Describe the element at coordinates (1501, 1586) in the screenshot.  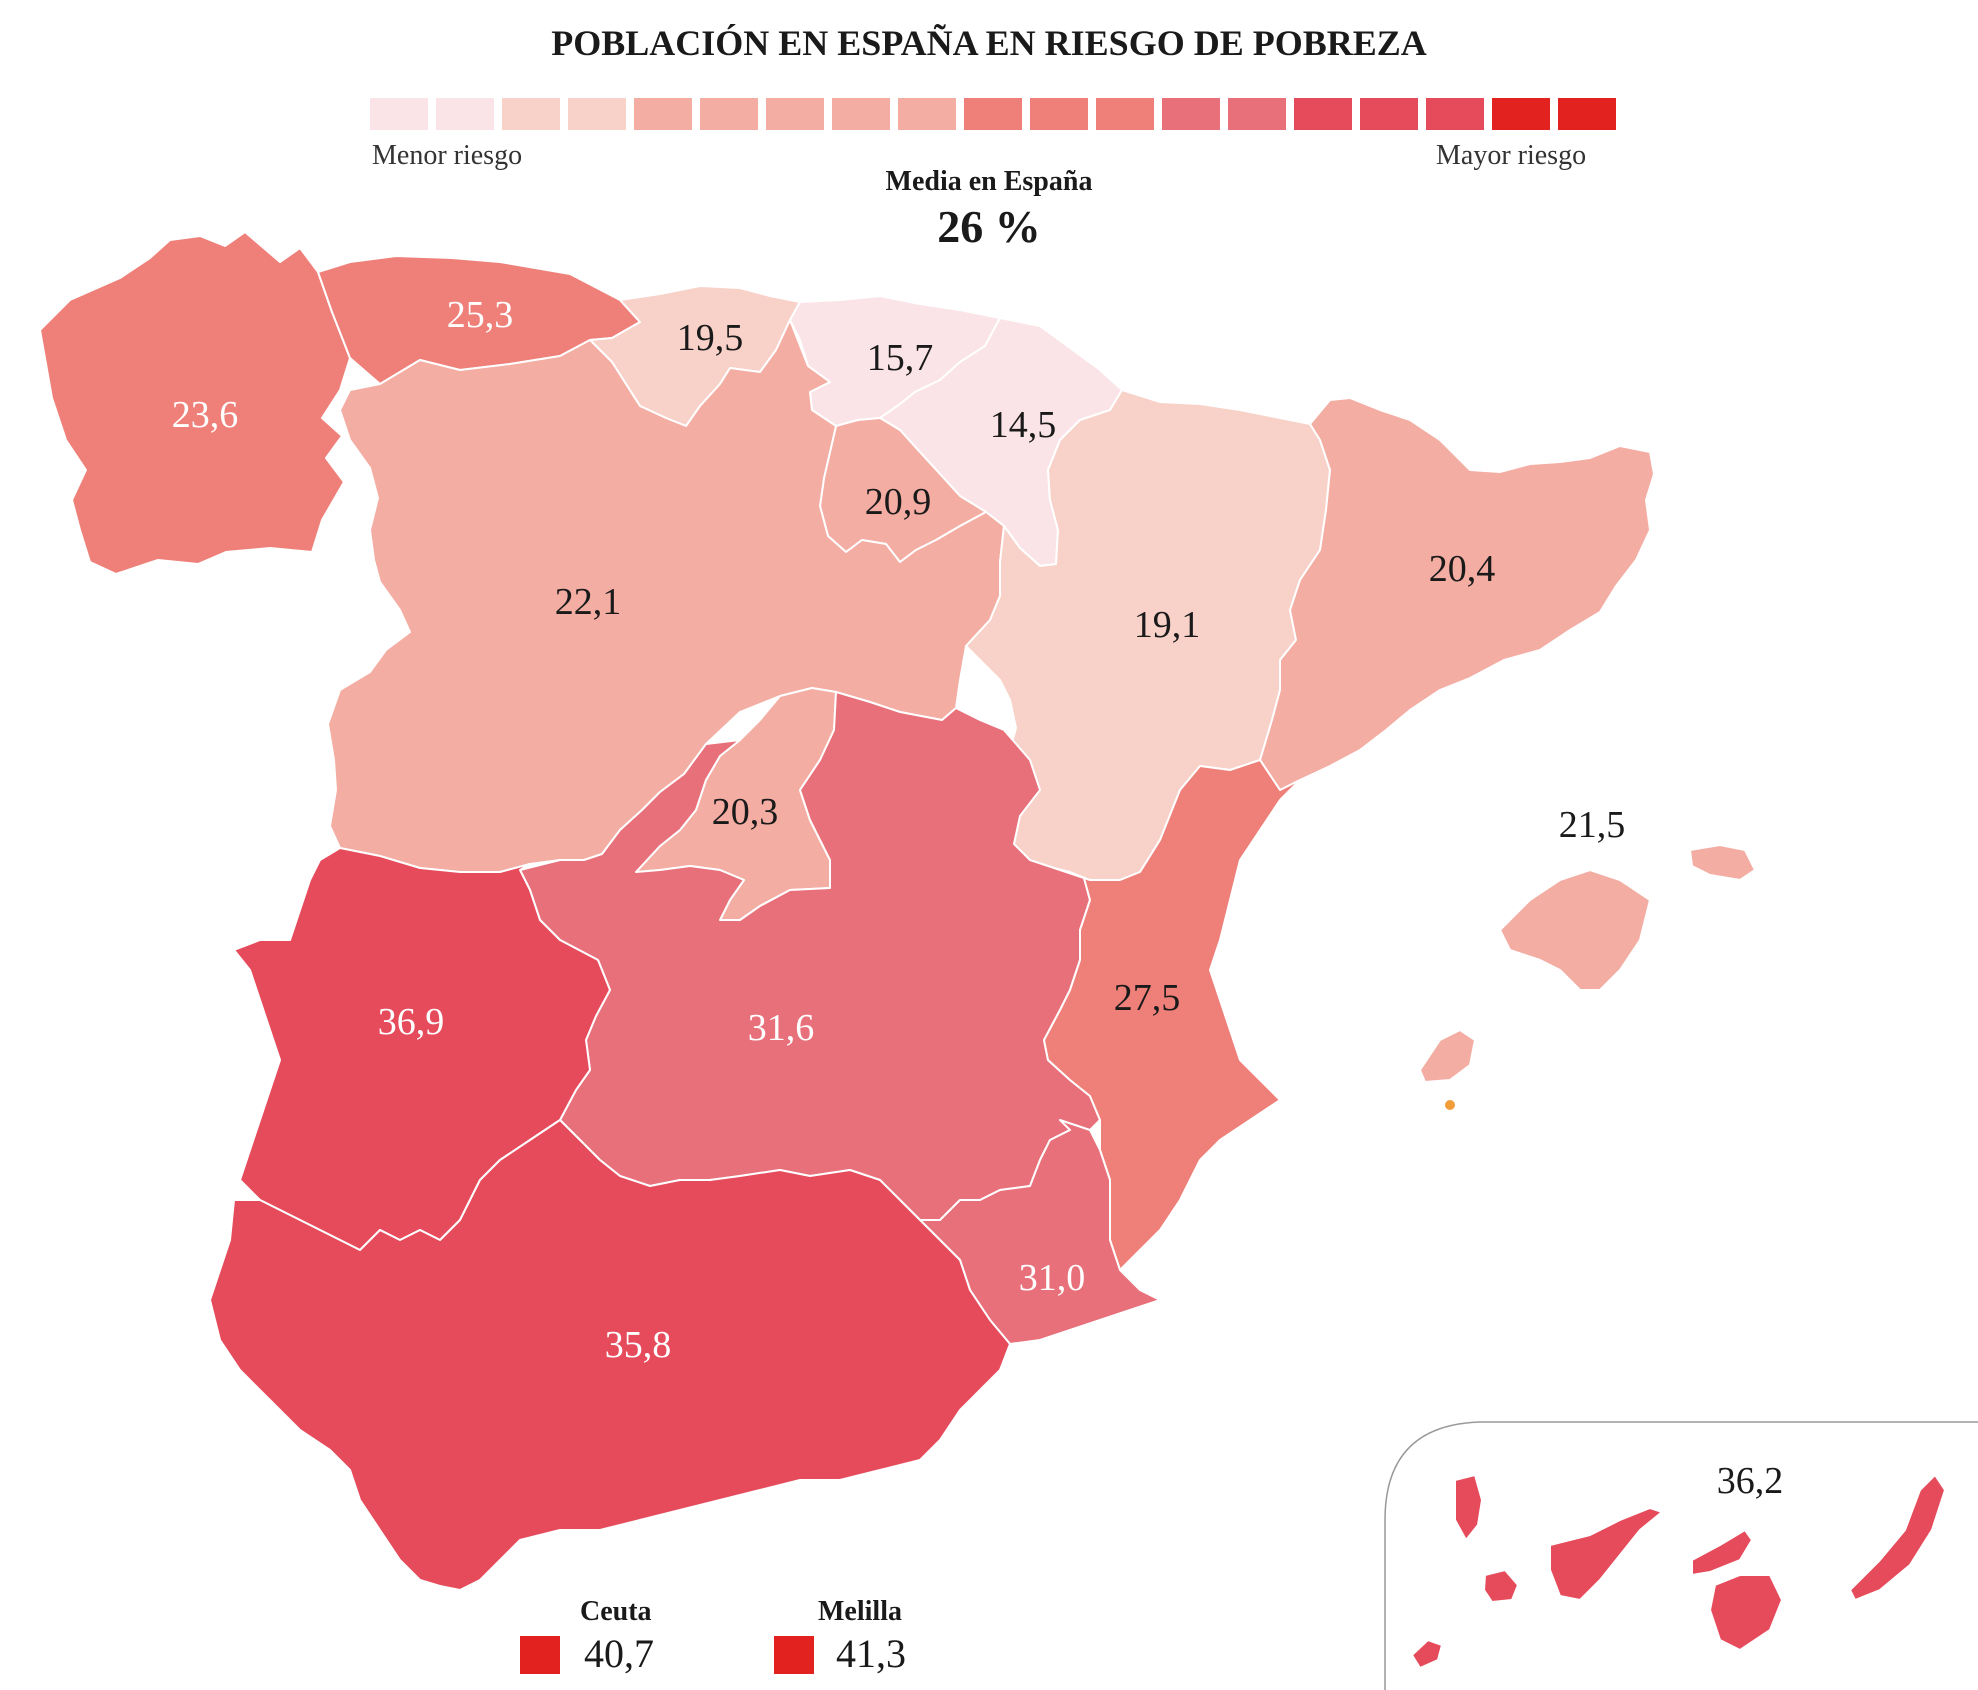
I see `region-canarias-la-gomera` at that location.